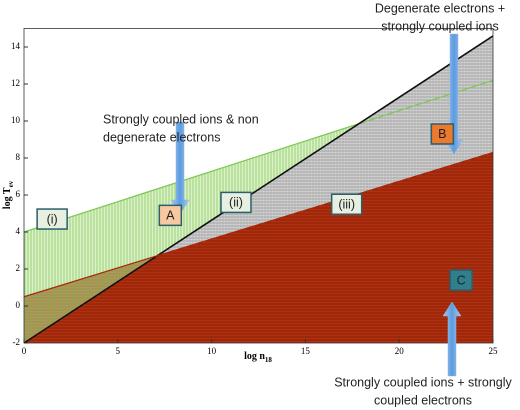 Image resolution: width=520 pixels, height=410 pixels. I want to click on x-tick-label: 25, so click(494, 351).